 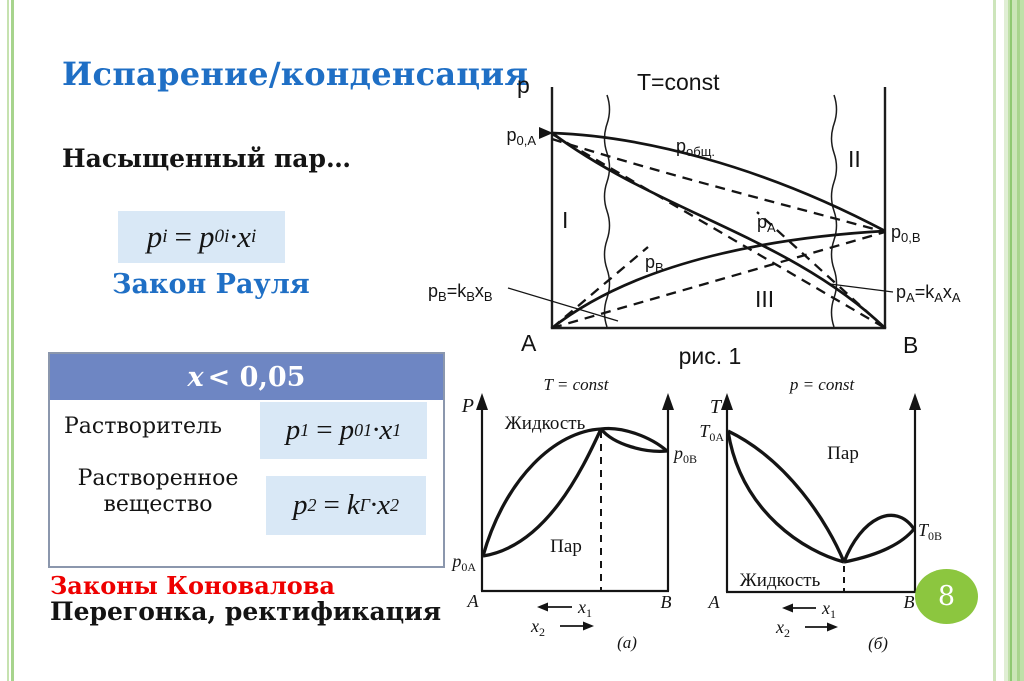 I want to click on konovalov-laws-label: Законы Коновалова, so click(x=192, y=585).